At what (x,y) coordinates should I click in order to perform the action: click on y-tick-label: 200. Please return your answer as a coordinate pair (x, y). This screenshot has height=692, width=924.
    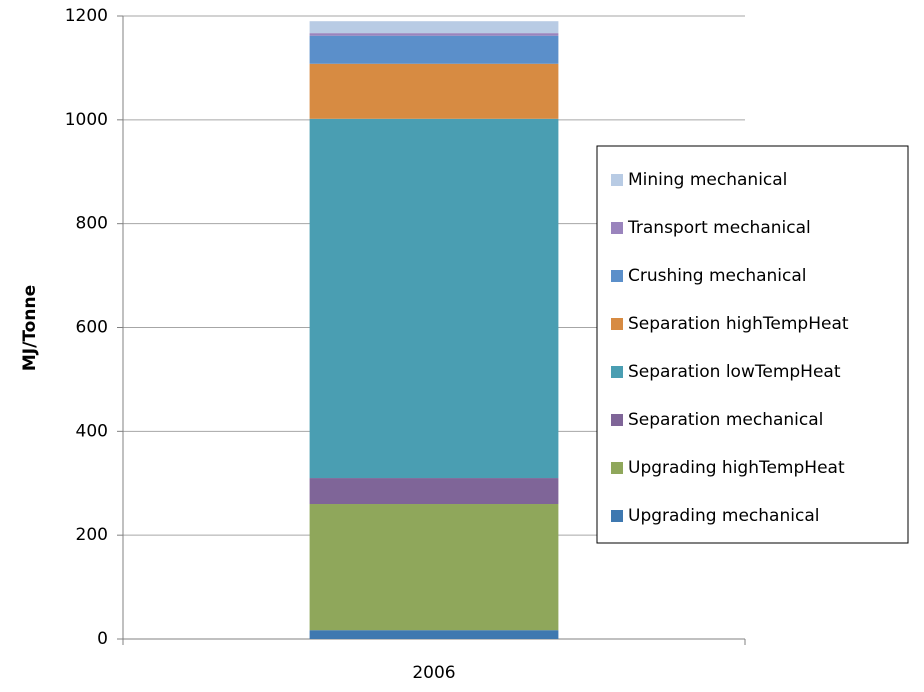
    Looking at the image, I should click on (92, 535).